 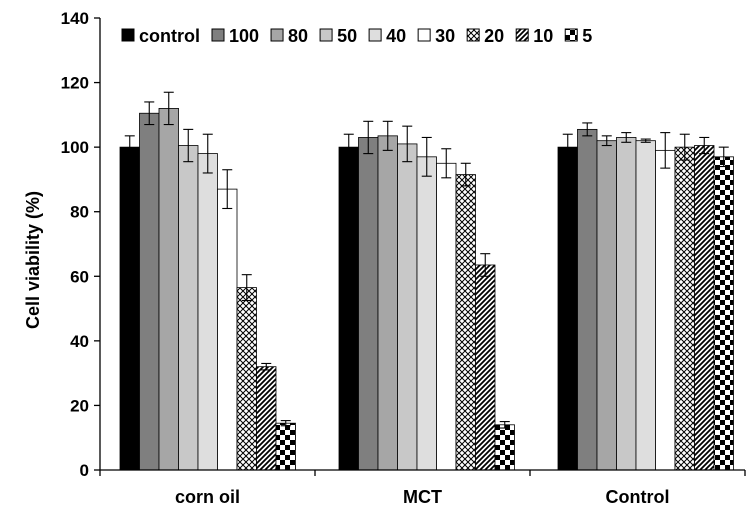 What do you see at coordinates (368, 304) in the screenshot?
I see `bar-100-mct` at bounding box center [368, 304].